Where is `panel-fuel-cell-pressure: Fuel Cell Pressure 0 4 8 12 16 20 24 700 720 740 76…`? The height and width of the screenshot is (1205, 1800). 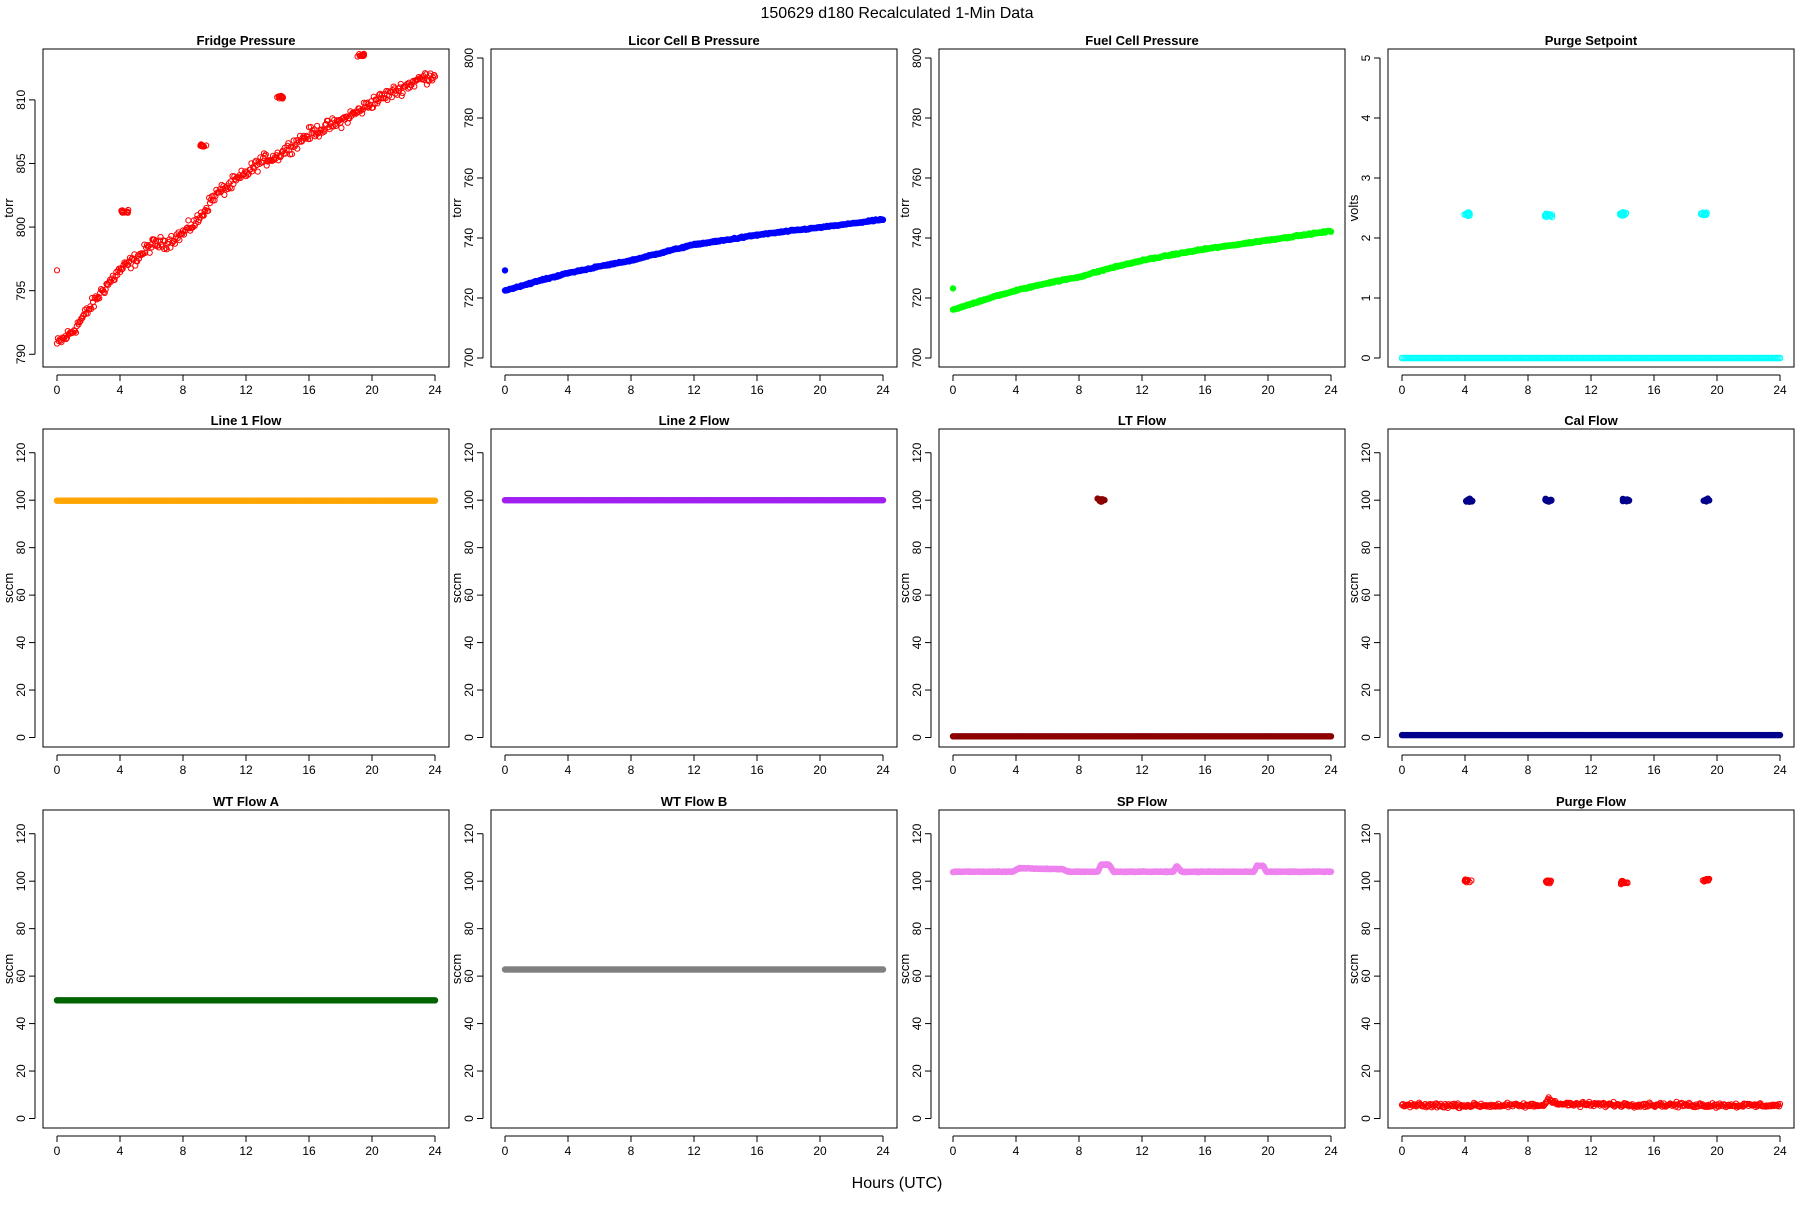 panel-fuel-cell-pressure: Fuel Cell Pressure 0 4 8 12 16 20 24 700 720 740 76… is located at coordinates (1121, 215).